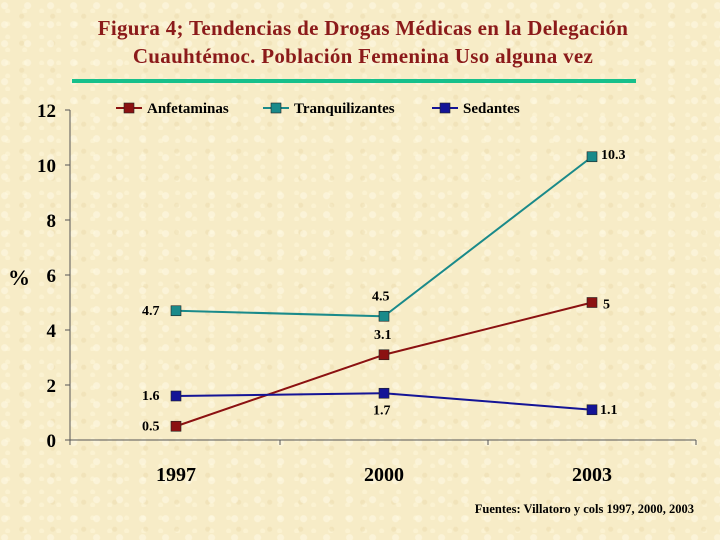 Image resolution: width=720 pixels, height=540 pixels. Describe the element at coordinates (151, 311) in the screenshot. I see `data-label: 4.7` at that location.